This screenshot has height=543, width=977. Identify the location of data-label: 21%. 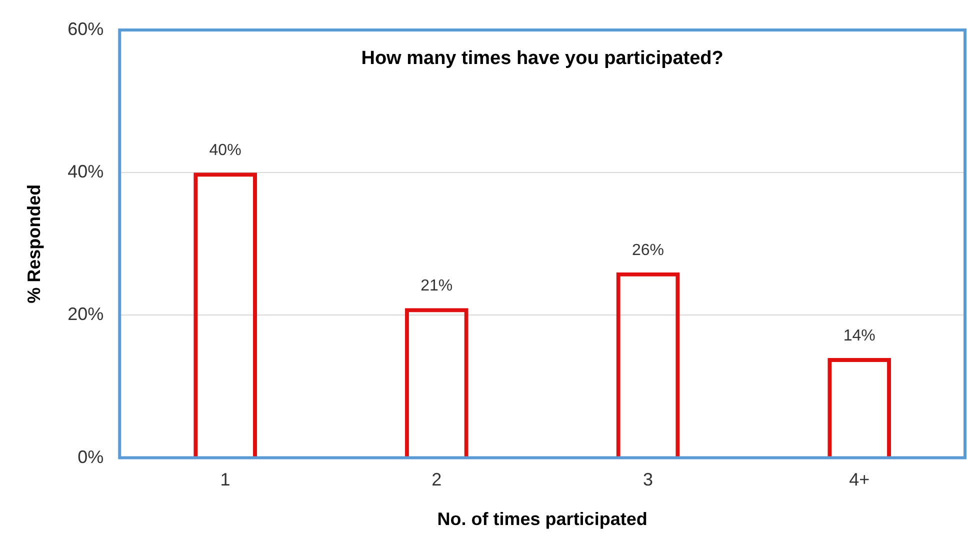
(436, 285).